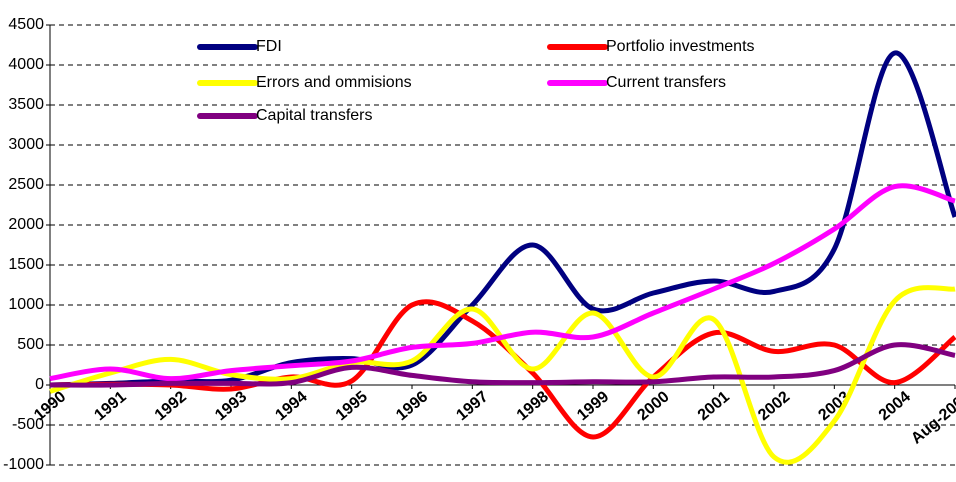 This screenshot has height=482, width=956. Describe the element at coordinates (26, 144) in the screenshot. I see `y-tick-label: 3000` at that location.